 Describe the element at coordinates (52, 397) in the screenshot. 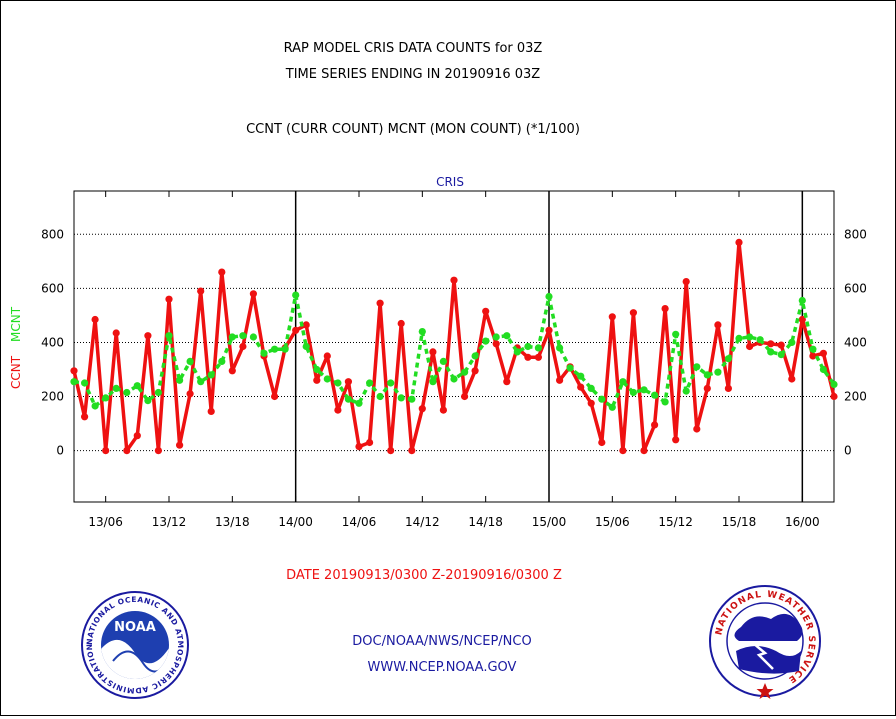

I see `ytick-label-left: 200` at that location.